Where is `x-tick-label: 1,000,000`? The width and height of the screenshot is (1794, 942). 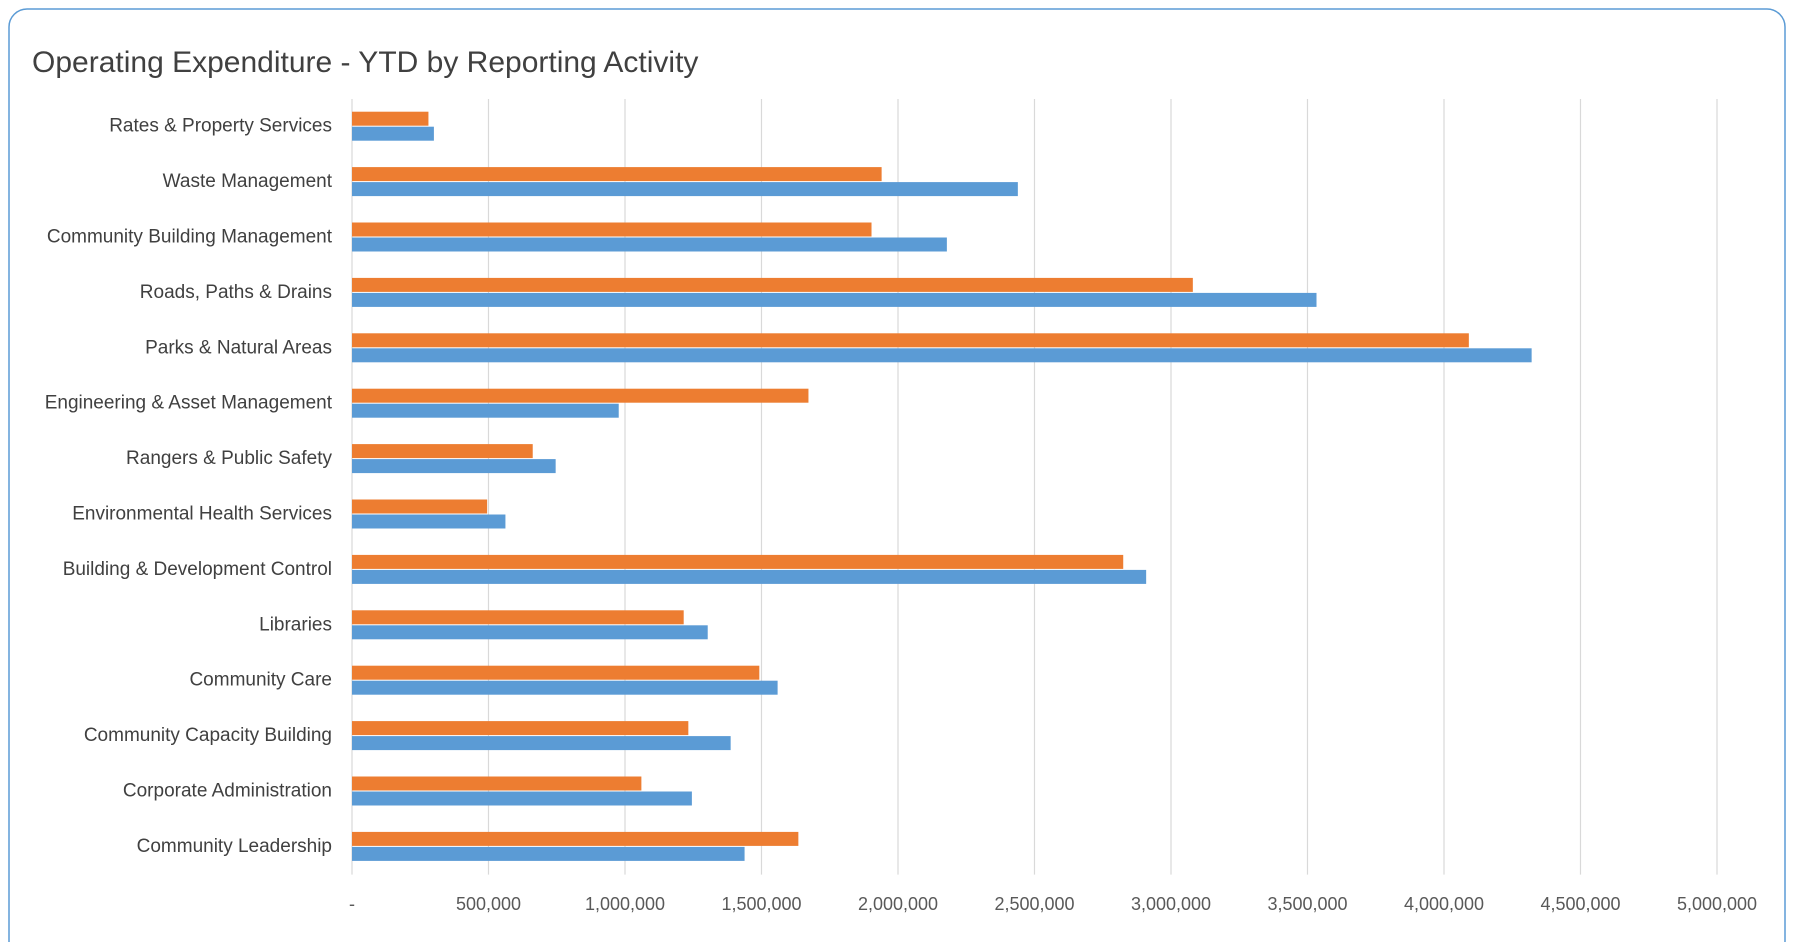 x-tick-label: 1,000,000 is located at coordinates (625, 904).